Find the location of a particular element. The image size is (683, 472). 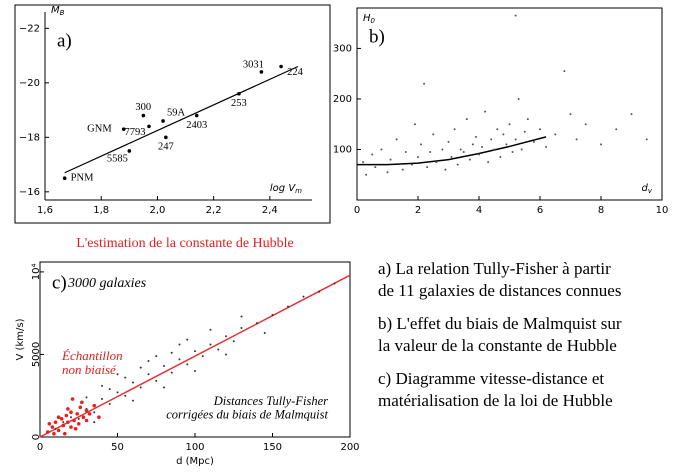

x-tick-label: 50 is located at coordinates (117, 447).